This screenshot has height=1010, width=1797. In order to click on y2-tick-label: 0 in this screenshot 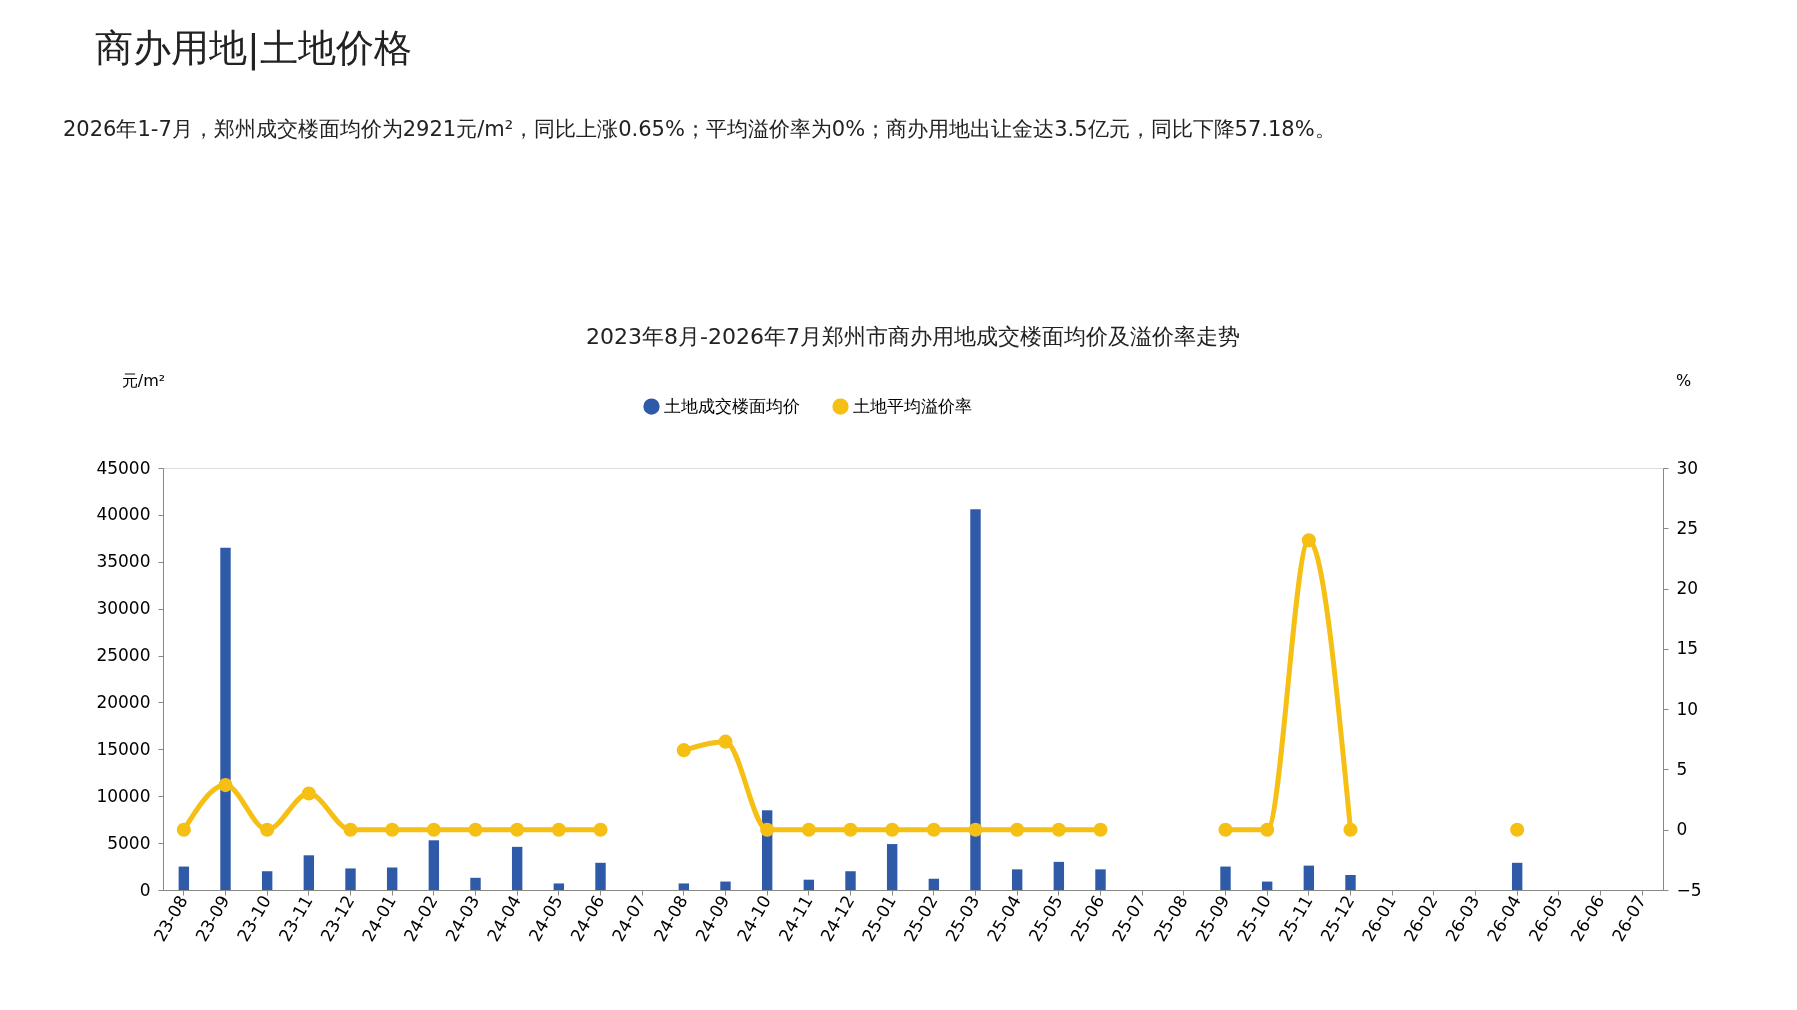, I will do `click(1682, 829)`.